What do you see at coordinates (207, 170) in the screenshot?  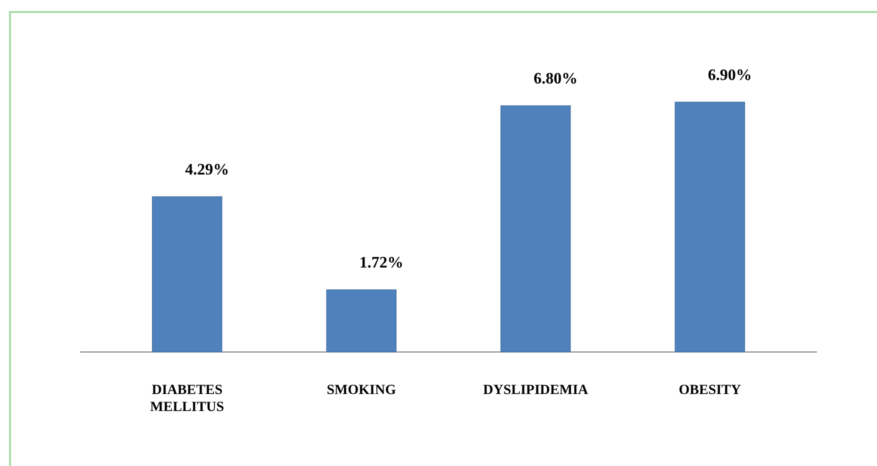 I see `data-label: 4.29%` at bounding box center [207, 170].